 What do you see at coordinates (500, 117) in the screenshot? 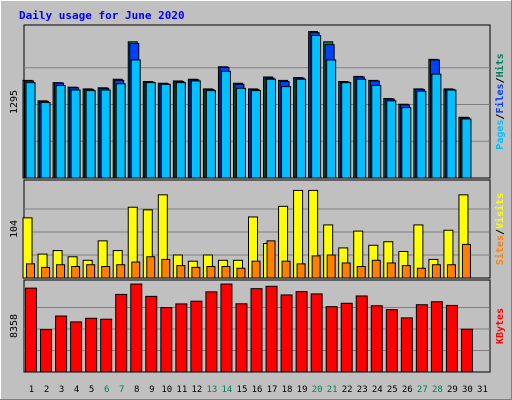
I see `legend-entry-hits-files-pages-1: /` at bounding box center [500, 117].